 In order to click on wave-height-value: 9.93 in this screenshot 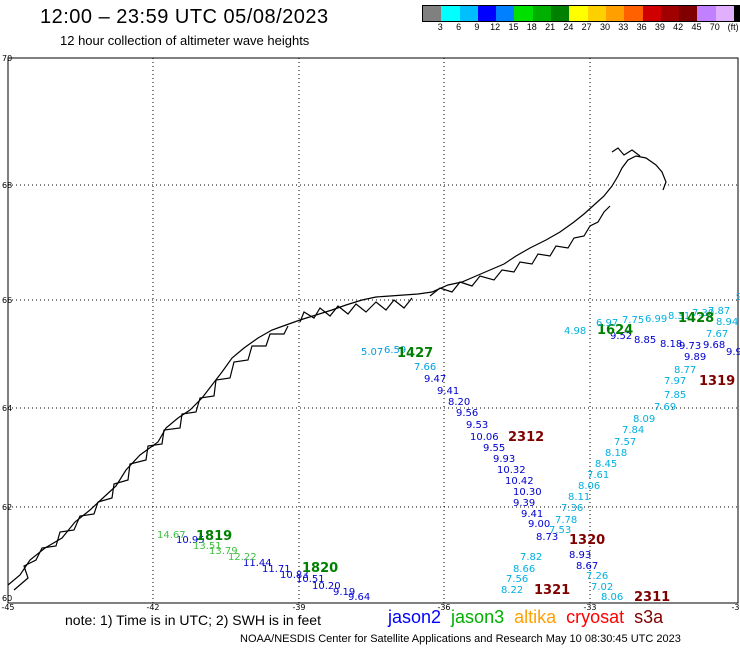, I will do `click(504, 459)`.